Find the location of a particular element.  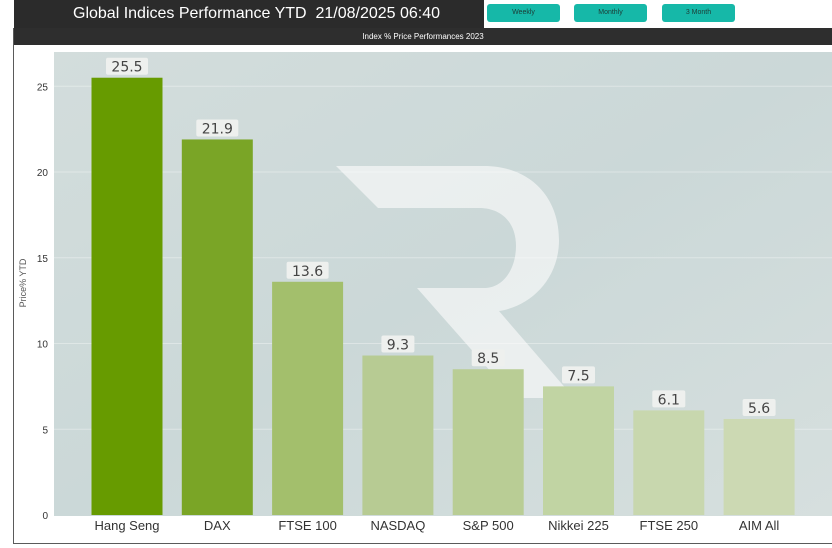

data-label: 21.9 is located at coordinates (217, 129).